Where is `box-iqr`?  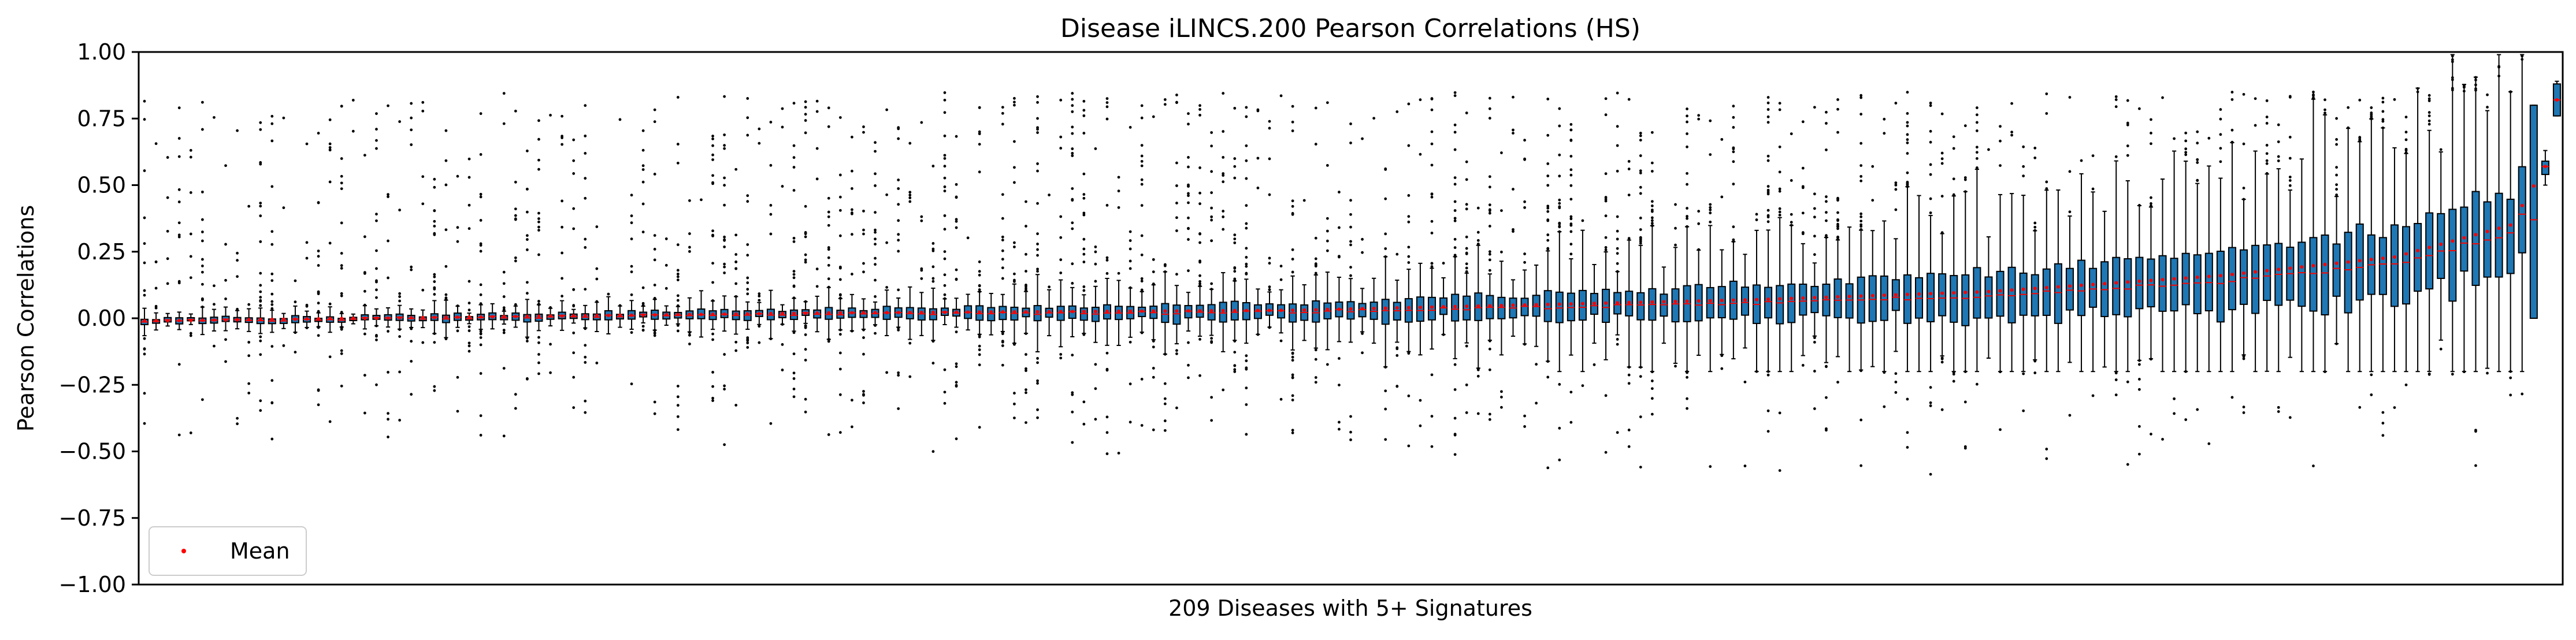
box-iqr is located at coordinates (2221, 286).